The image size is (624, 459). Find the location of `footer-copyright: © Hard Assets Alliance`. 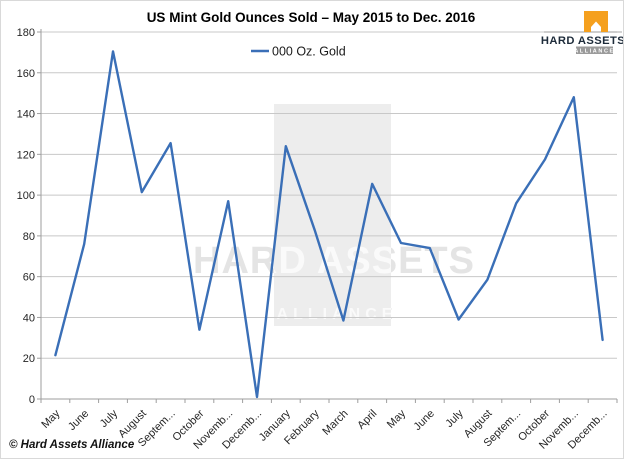

footer-copyright: © Hard Assets Alliance is located at coordinates (72, 445).